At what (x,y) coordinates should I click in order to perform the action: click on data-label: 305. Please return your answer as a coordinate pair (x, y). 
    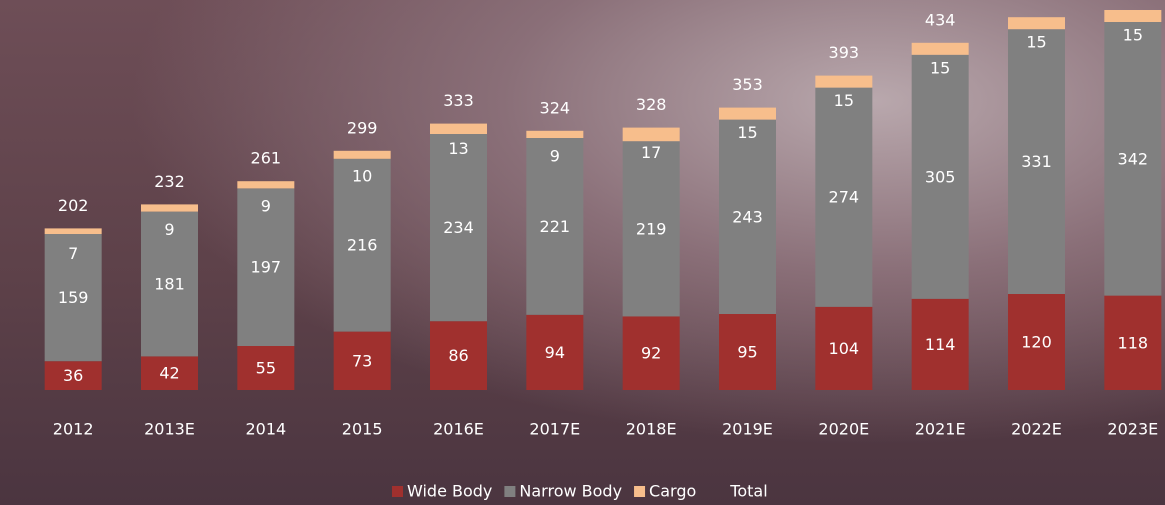
    Looking at the image, I should click on (940, 176).